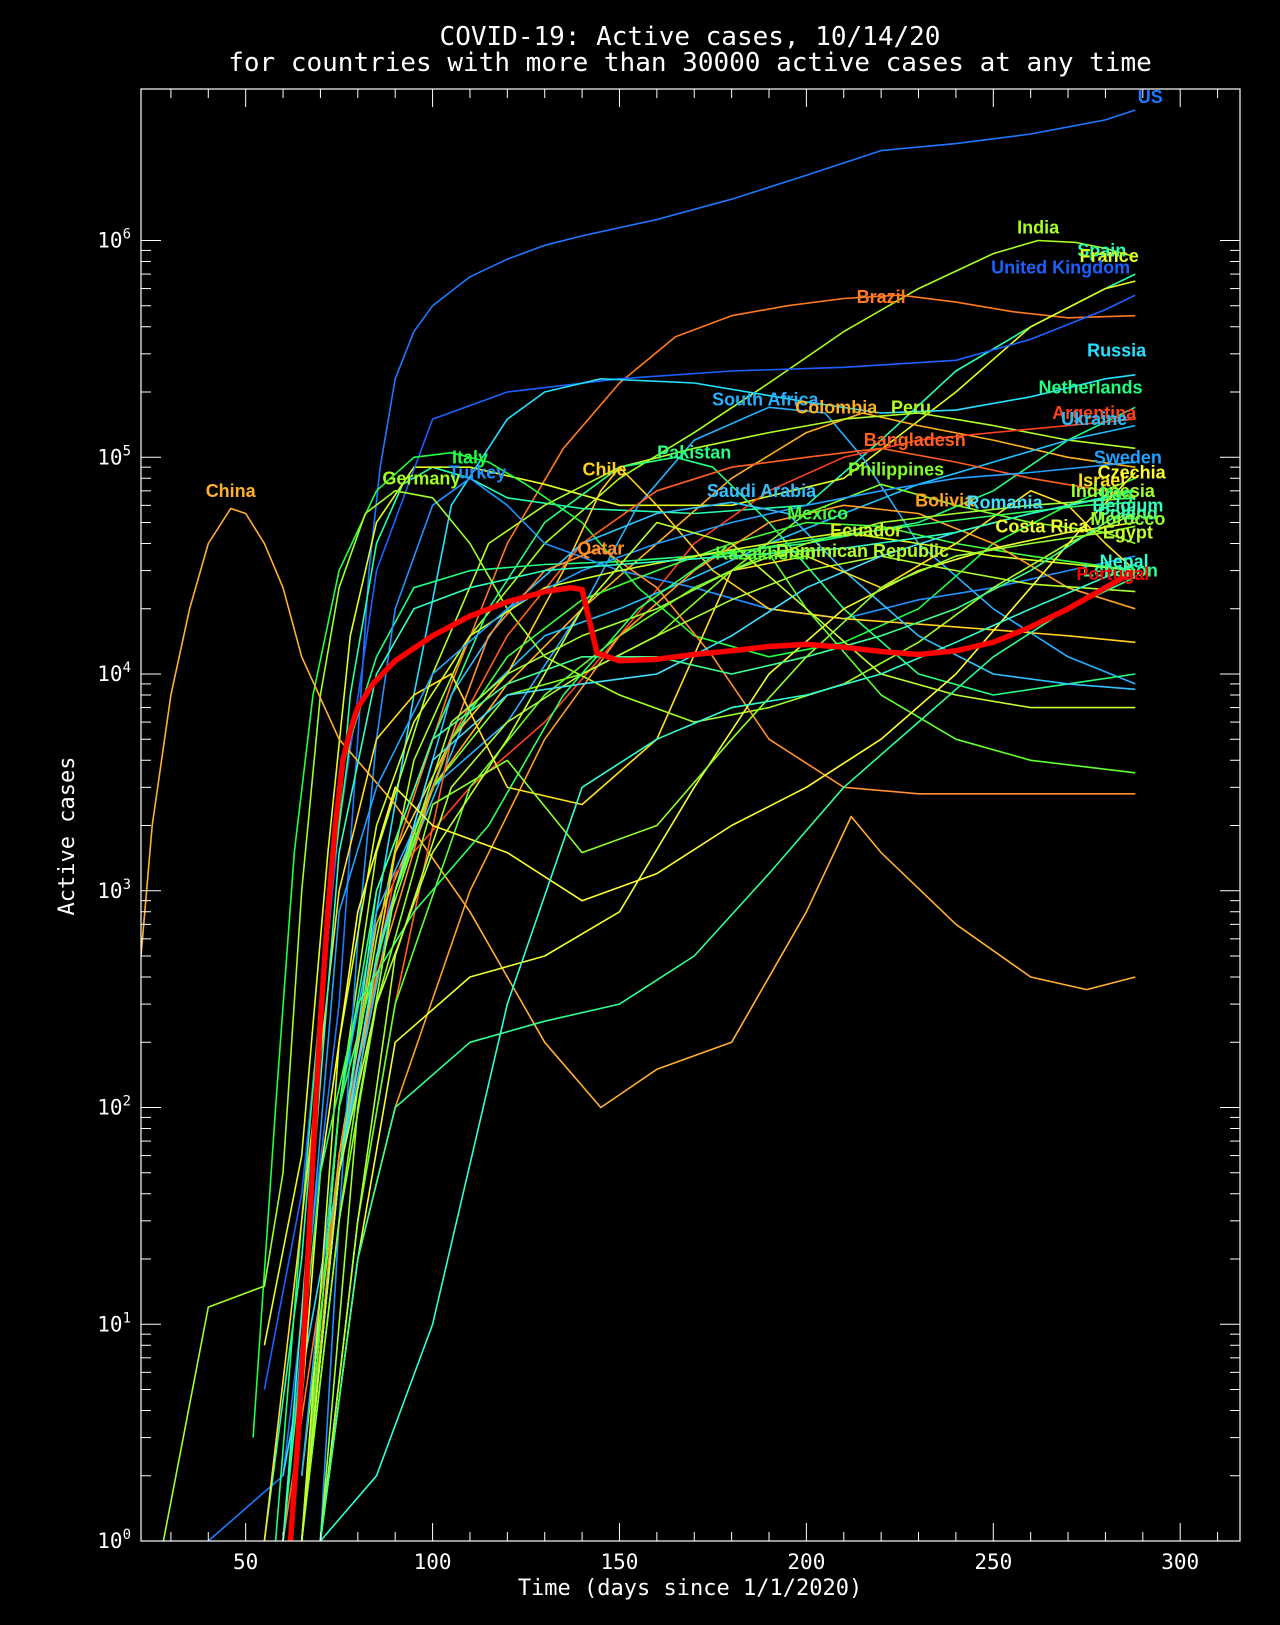 Image resolution: width=1280 pixels, height=1625 pixels. Describe the element at coordinates (881, 297) in the screenshot. I see `series-label-brazil: Brazil` at that location.